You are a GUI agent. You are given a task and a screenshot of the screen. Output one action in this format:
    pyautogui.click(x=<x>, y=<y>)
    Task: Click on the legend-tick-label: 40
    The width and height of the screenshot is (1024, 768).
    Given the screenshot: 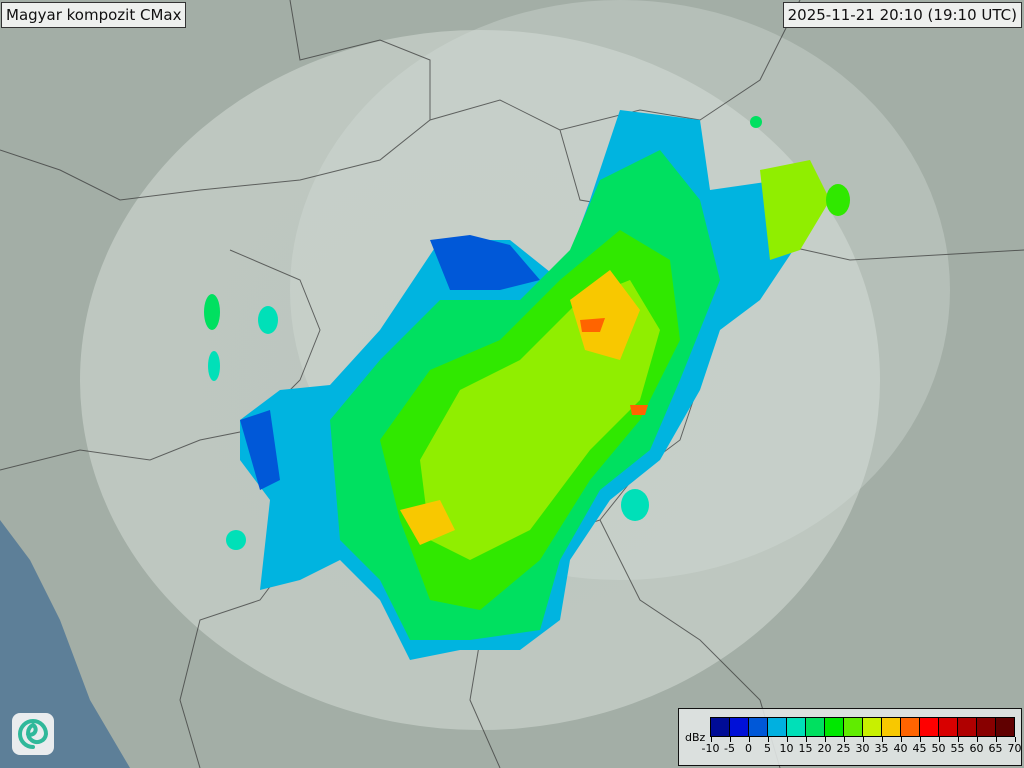 What is the action you would take?
    pyautogui.click(x=900, y=748)
    